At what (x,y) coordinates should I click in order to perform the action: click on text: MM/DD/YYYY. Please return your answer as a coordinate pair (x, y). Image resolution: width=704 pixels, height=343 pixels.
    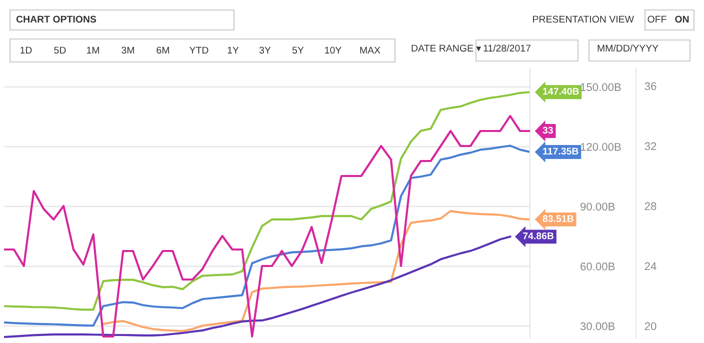
    Looking at the image, I should click on (628, 48).